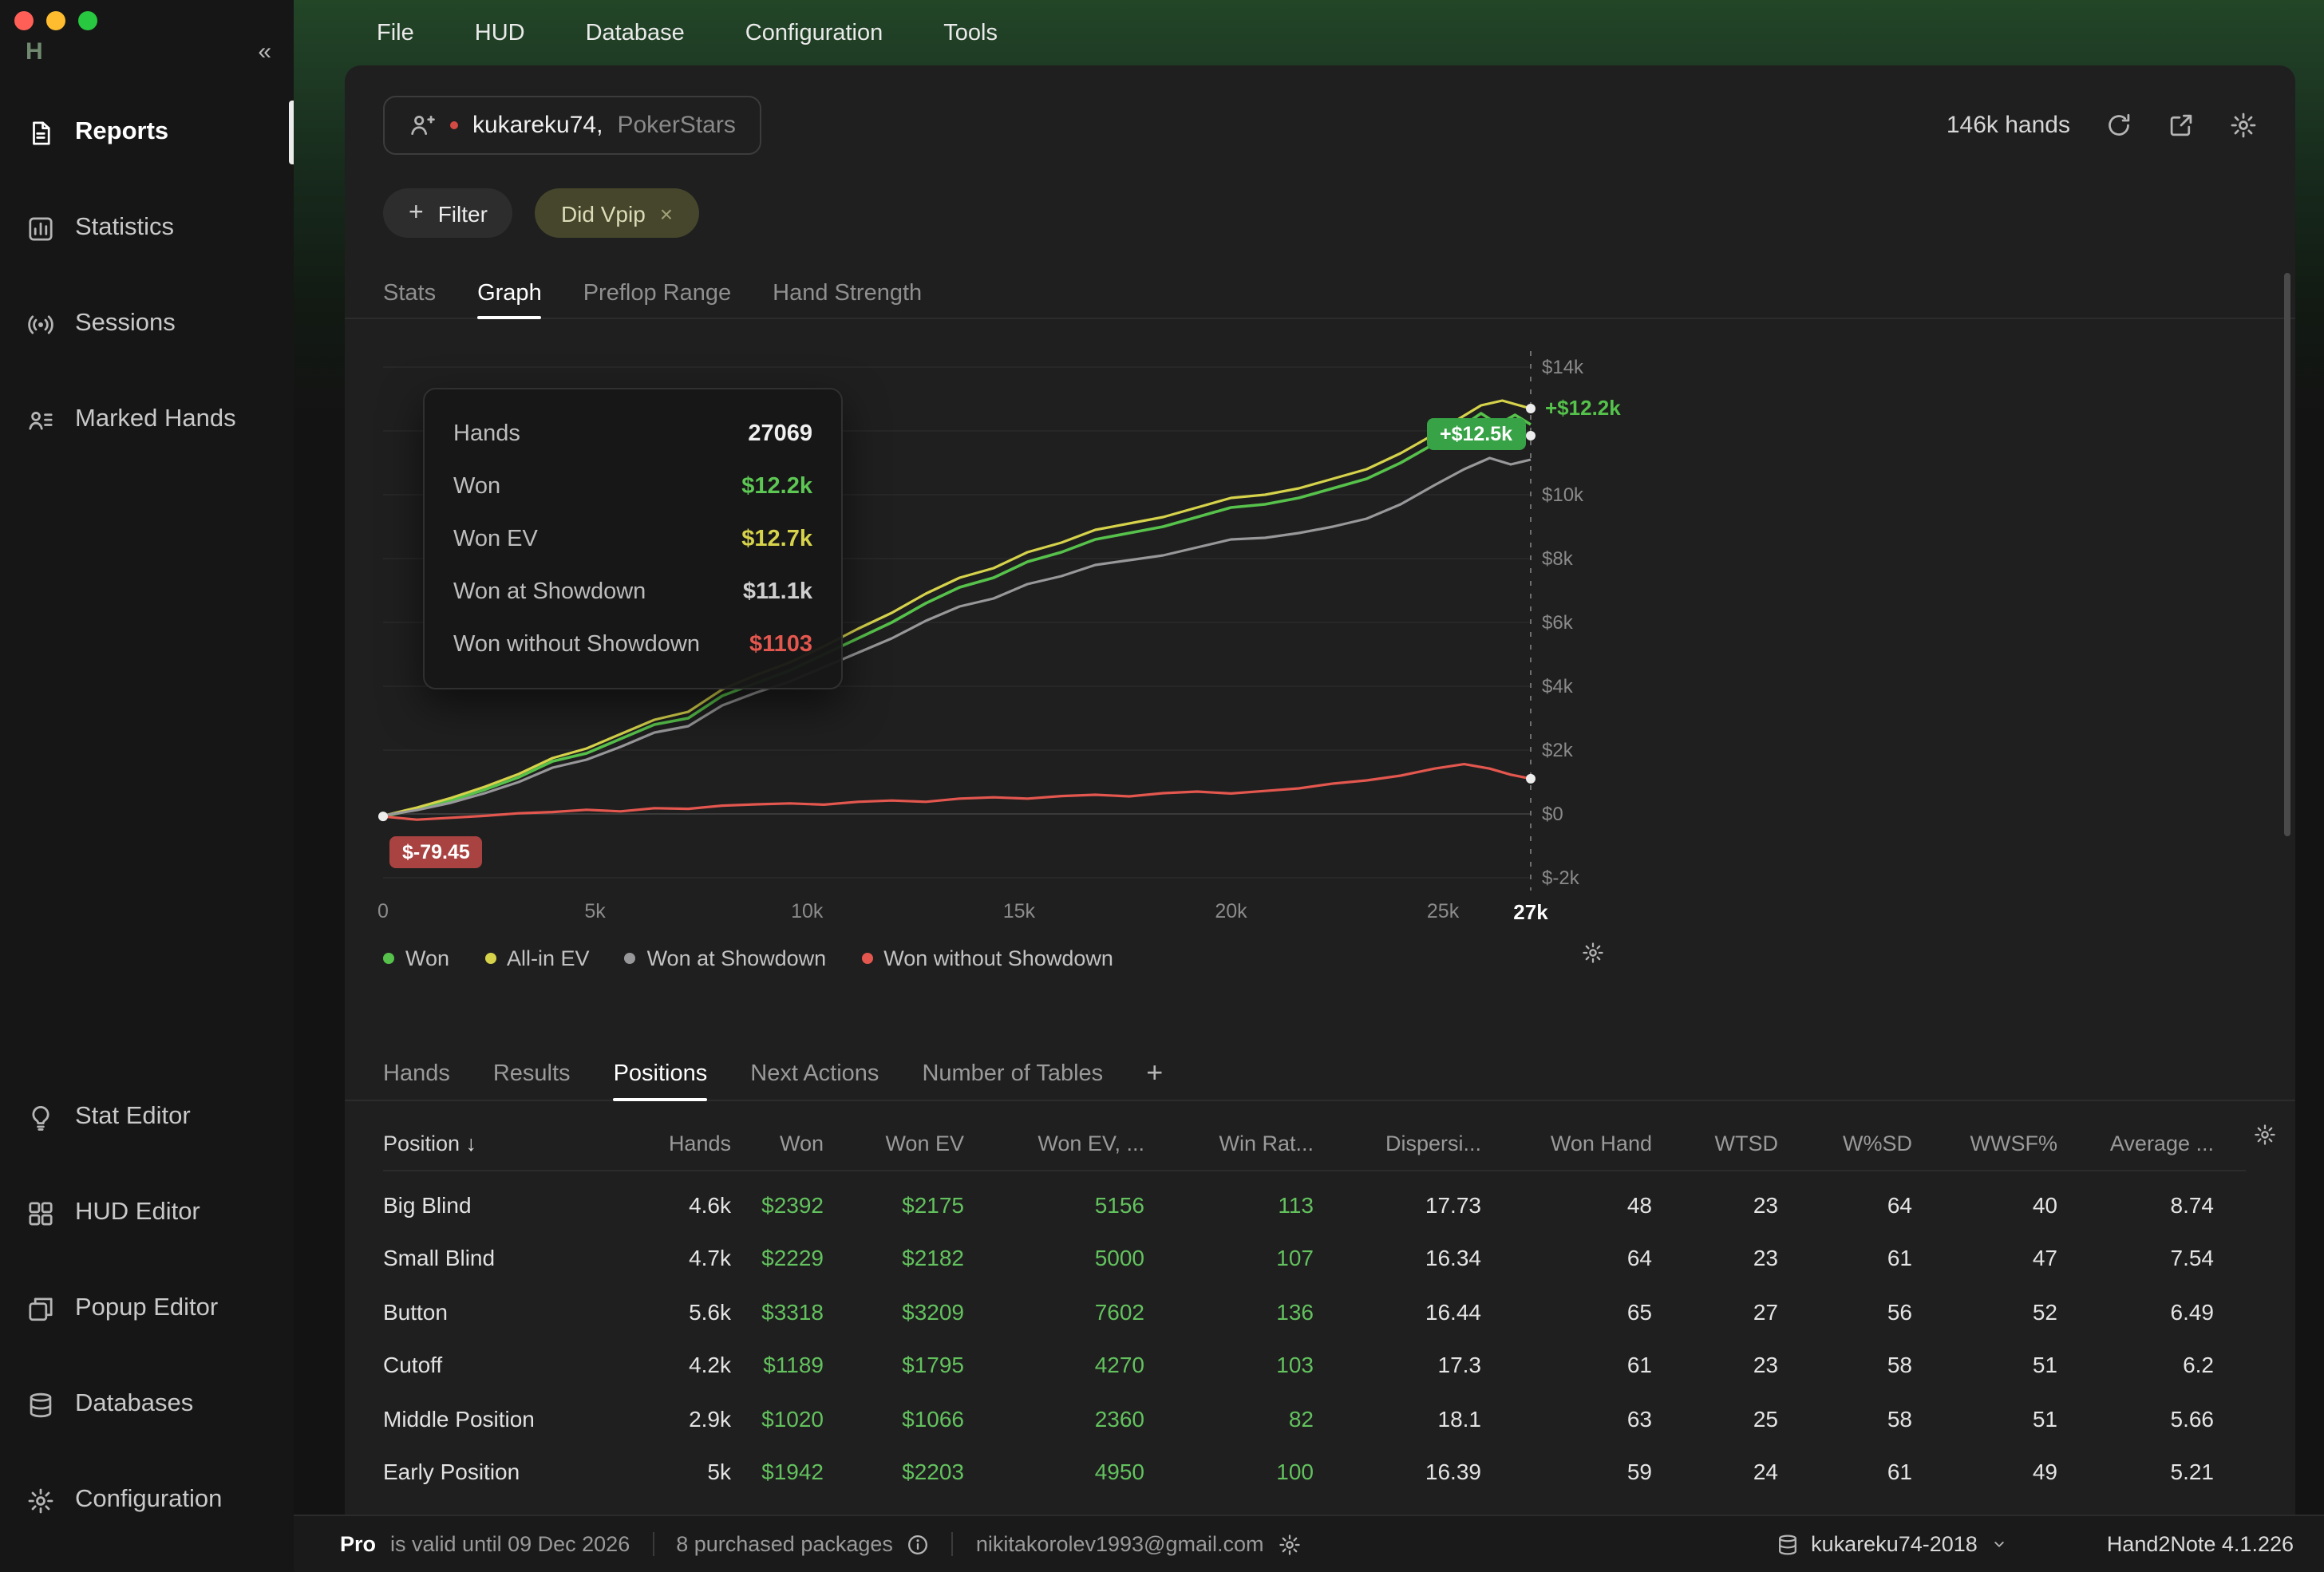 The width and height of the screenshot is (2324, 1572). I want to click on cell-won: $1189, so click(793, 1365).